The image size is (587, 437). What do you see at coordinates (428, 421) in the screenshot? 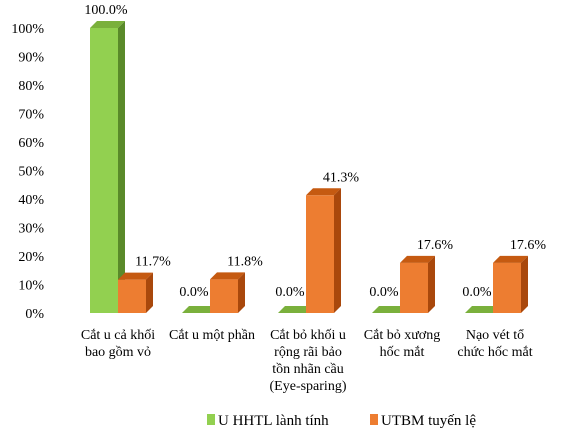
I see `legend-label: UTBM tuyến lệ` at bounding box center [428, 421].